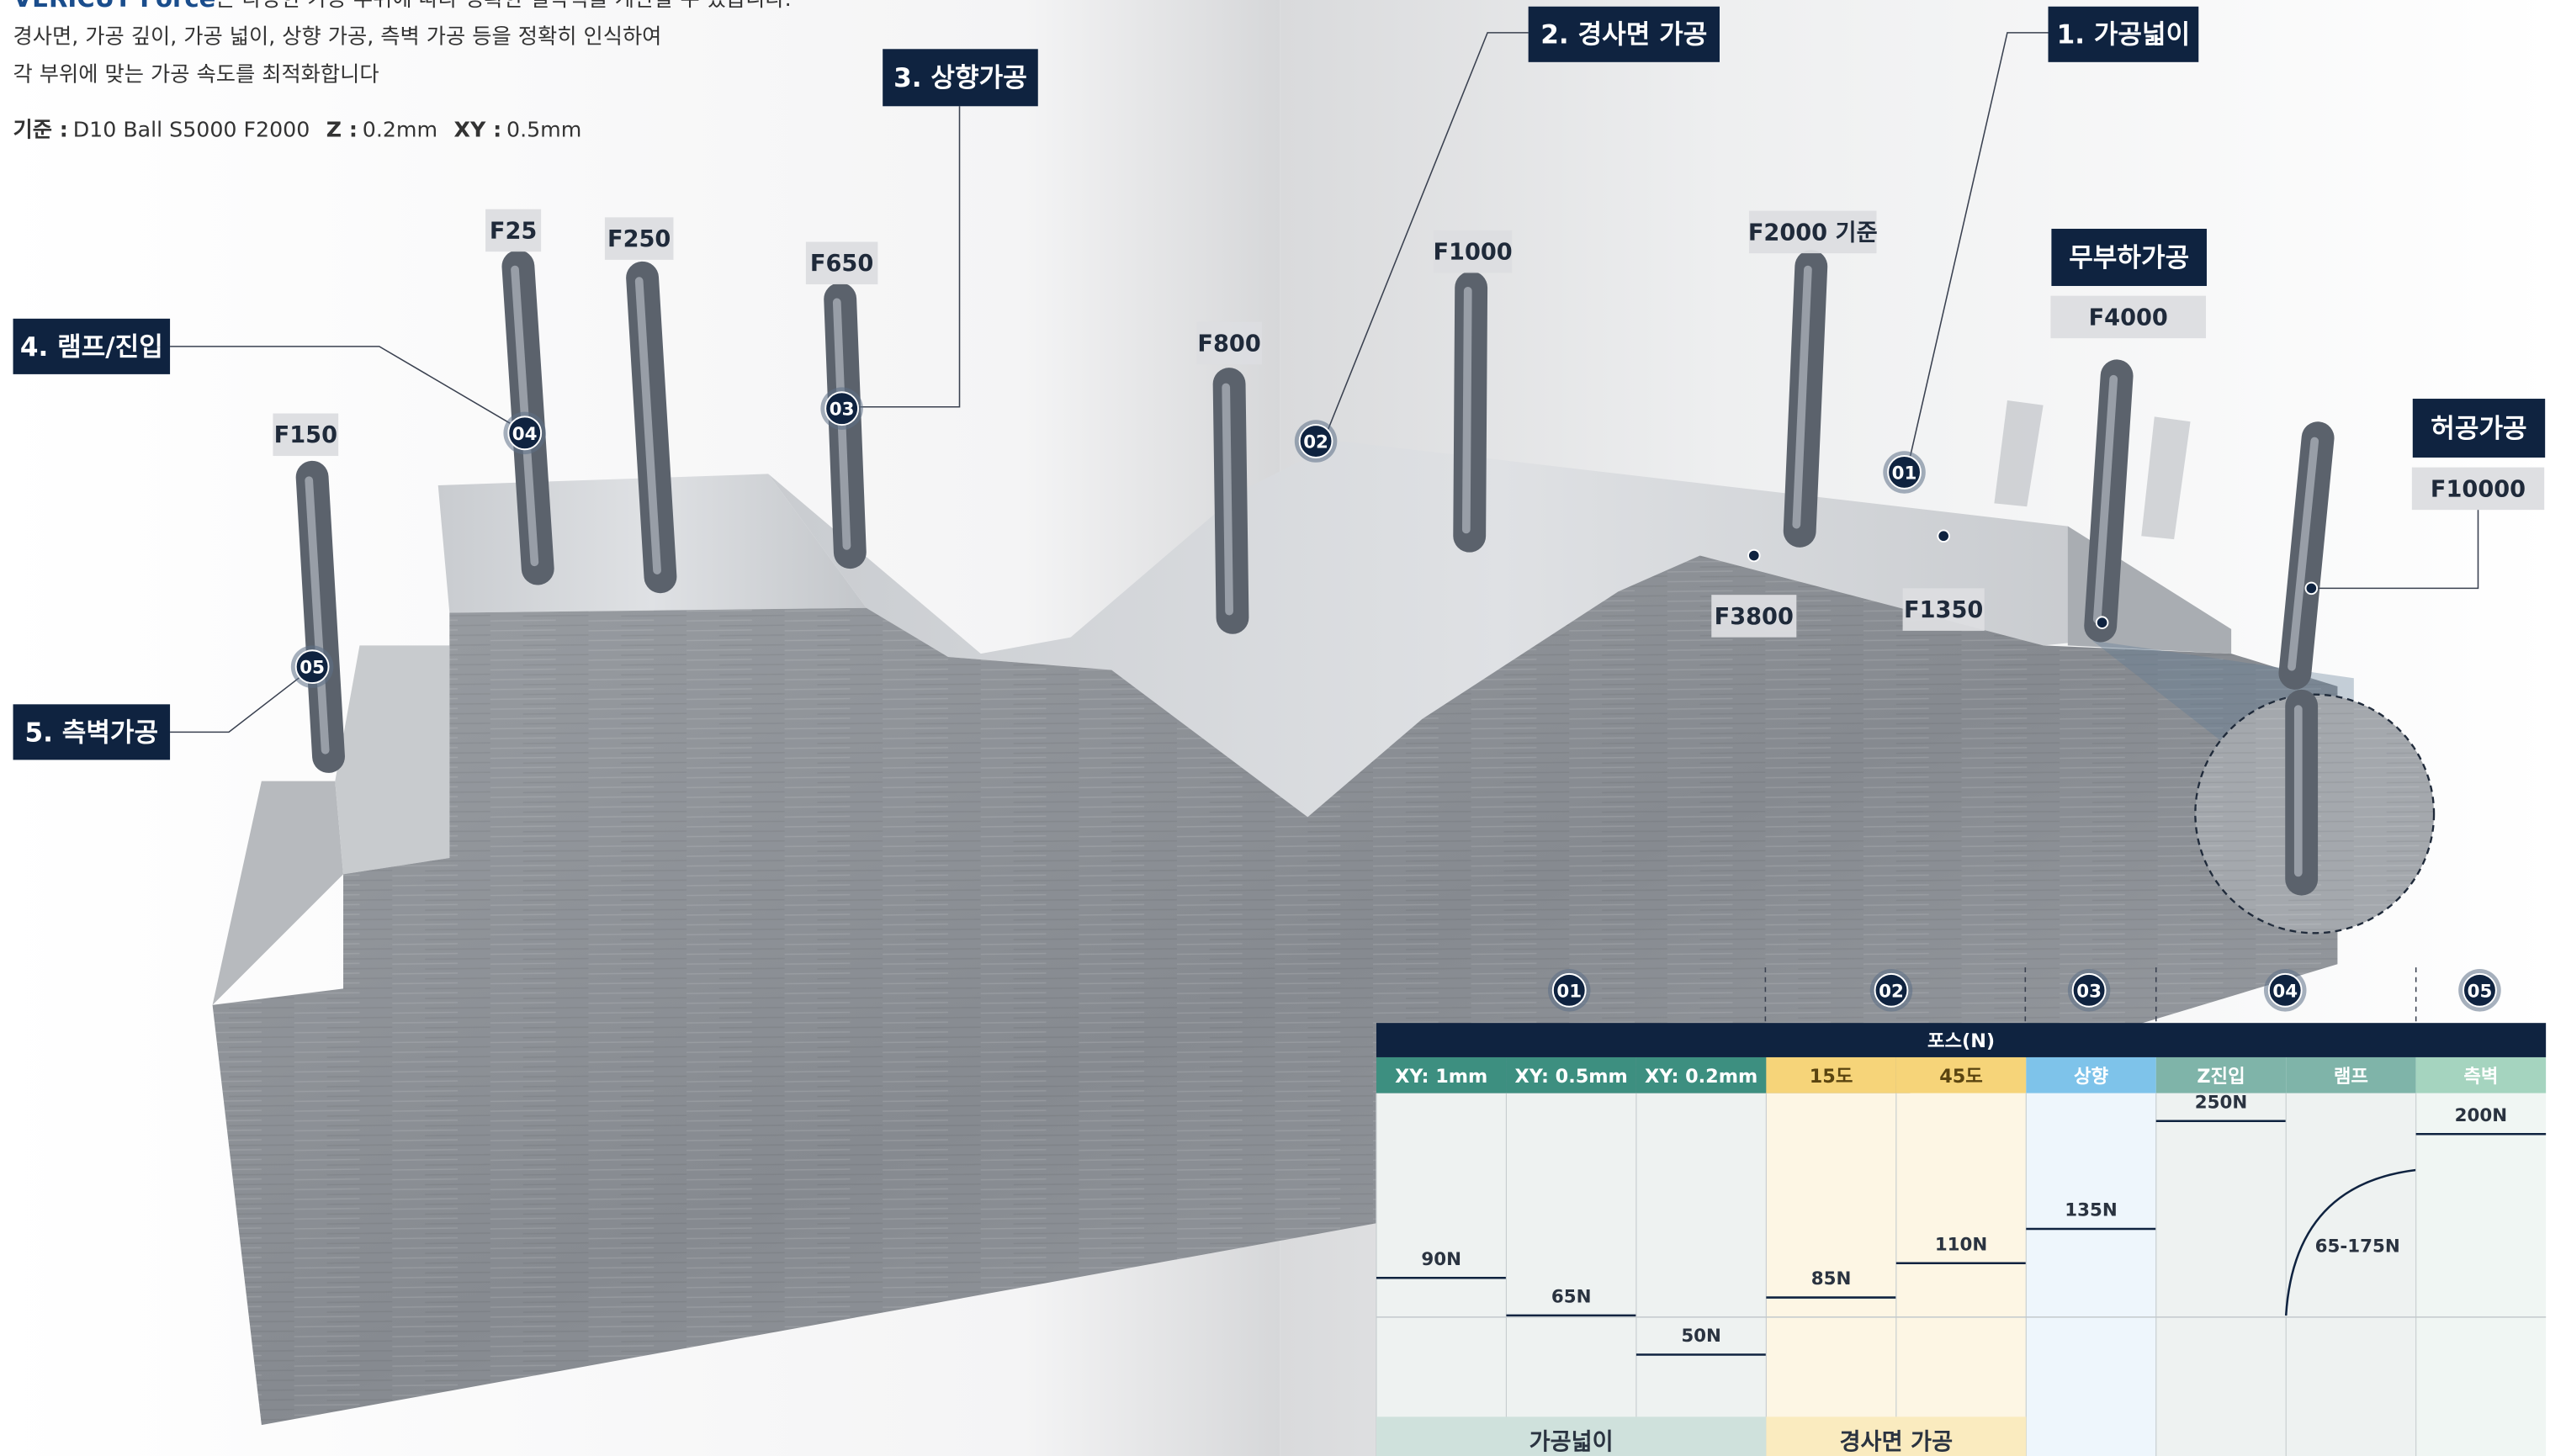 The height and width of the screenshot is (1456, 2550). Describe the element at coordinates (191, 129) in the screenshot. I see `basis-text: D10 Ball S5000 F2000` at that location.